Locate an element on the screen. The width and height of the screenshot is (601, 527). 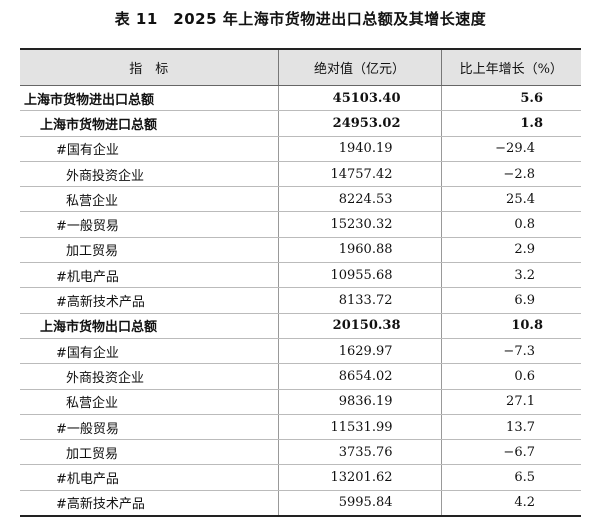
row-label: 上海市货物进口总额 is located at coordinates (149, 123).